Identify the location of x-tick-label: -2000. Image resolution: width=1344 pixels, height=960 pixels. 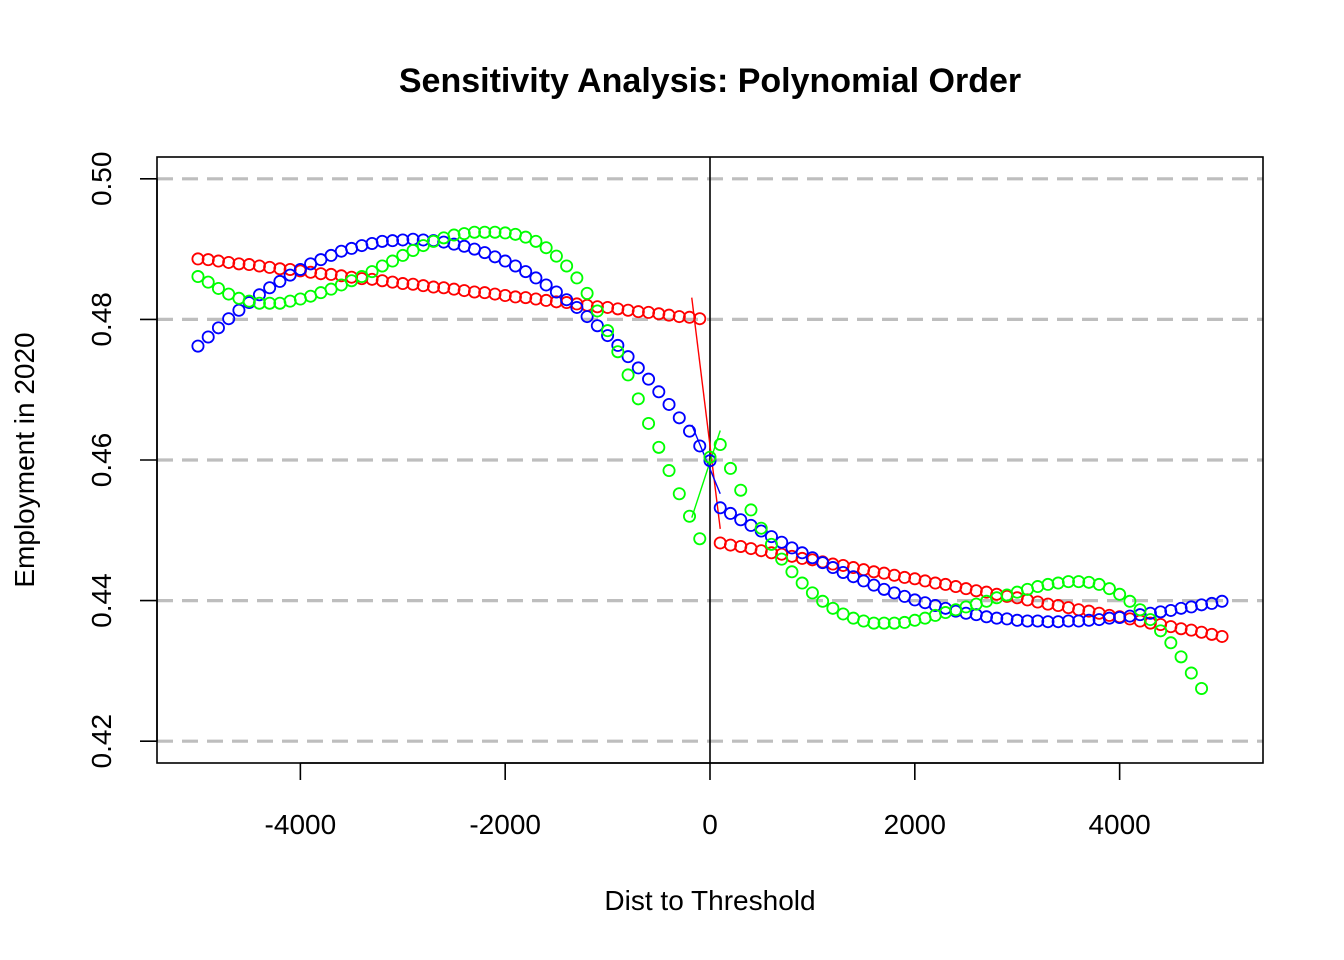
(505, 824).